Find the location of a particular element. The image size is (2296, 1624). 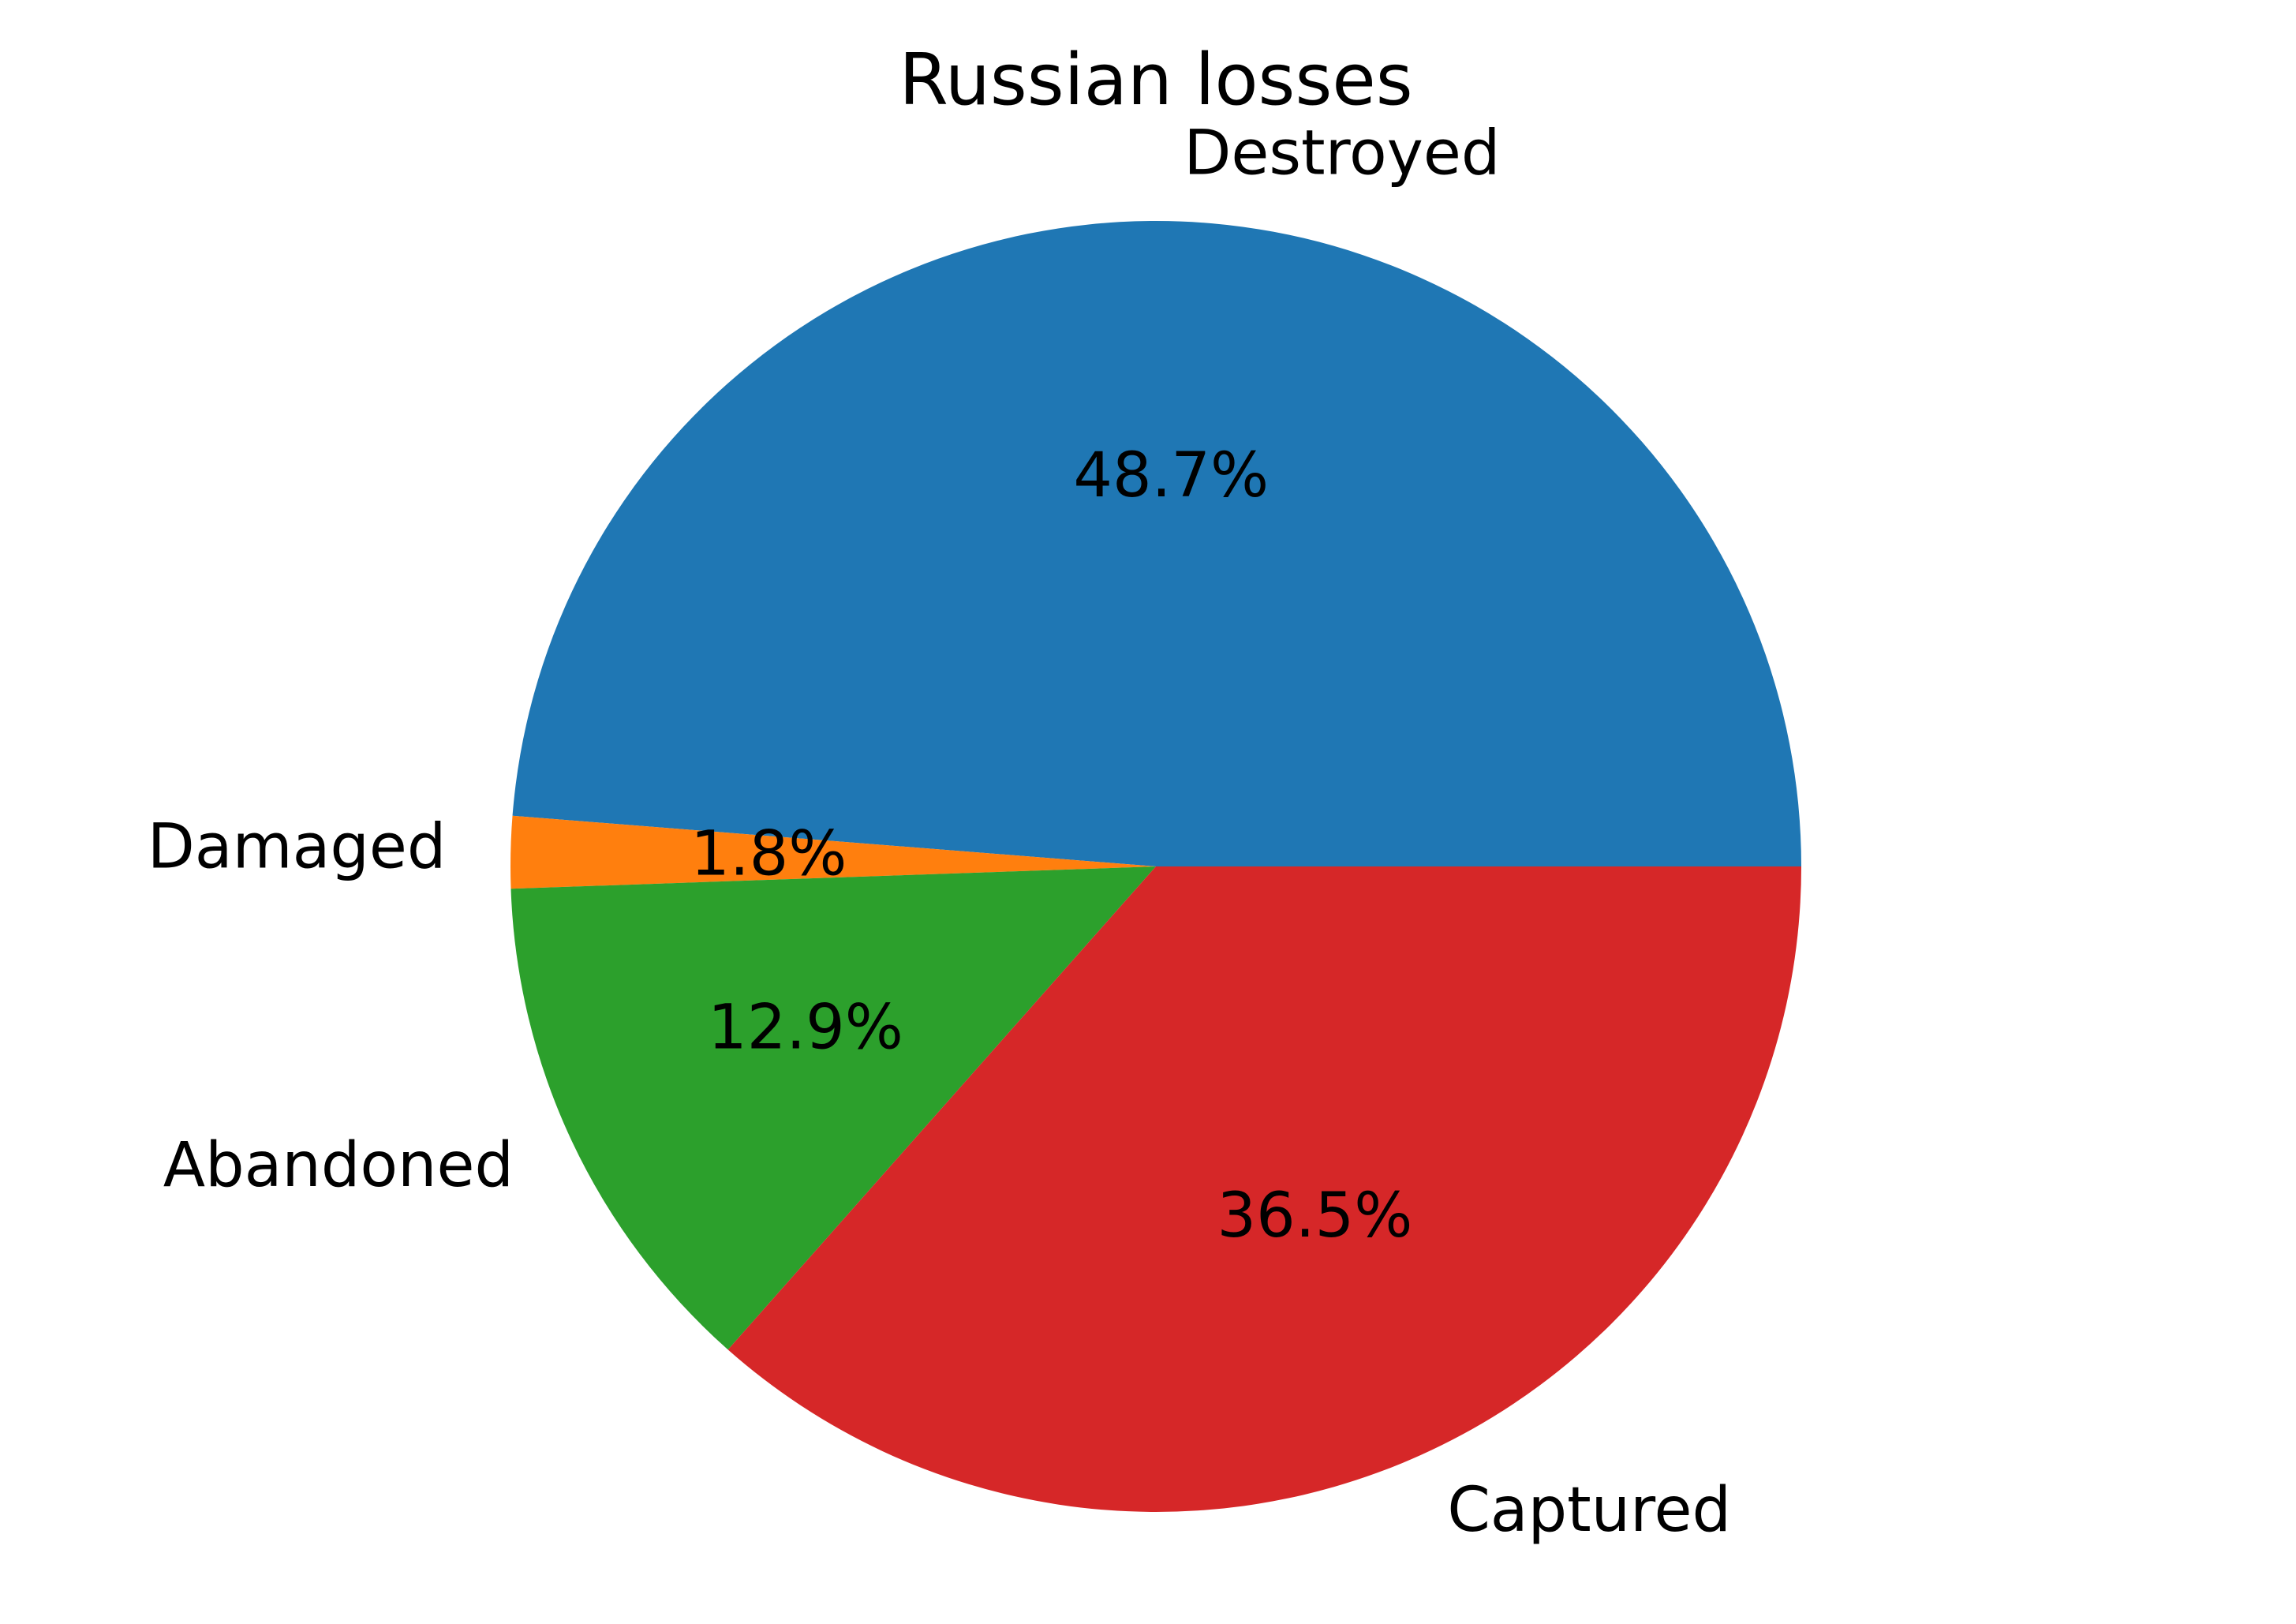

pie-slice-damaged is located at coordinates (833, 852).